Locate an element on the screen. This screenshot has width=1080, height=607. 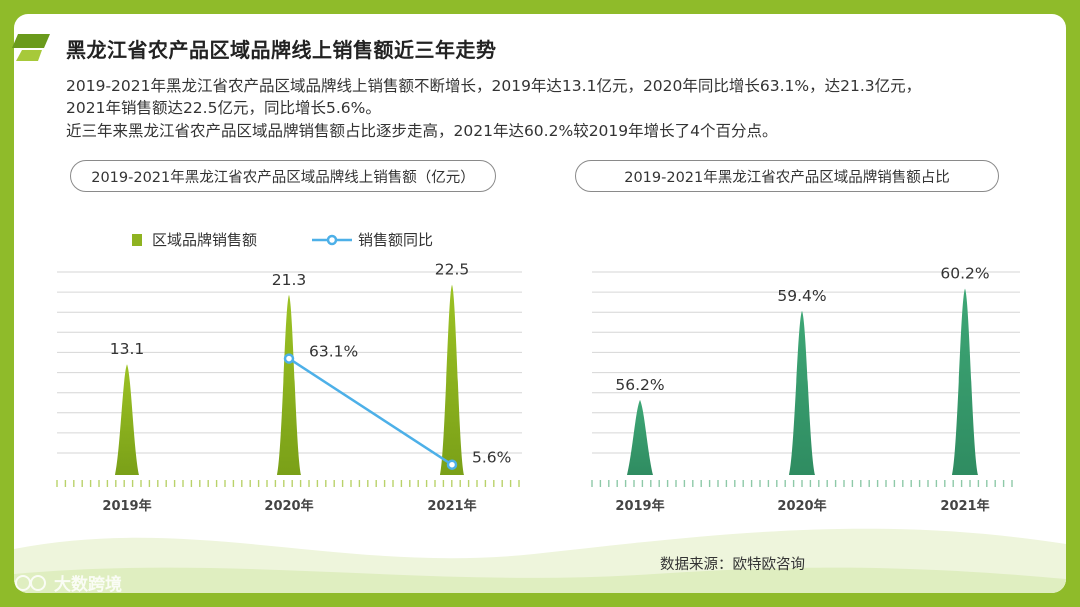
summary-line: 2021年销售额达22.5亿元，同比增长5.6%。 is located at coordinates (223, 108).